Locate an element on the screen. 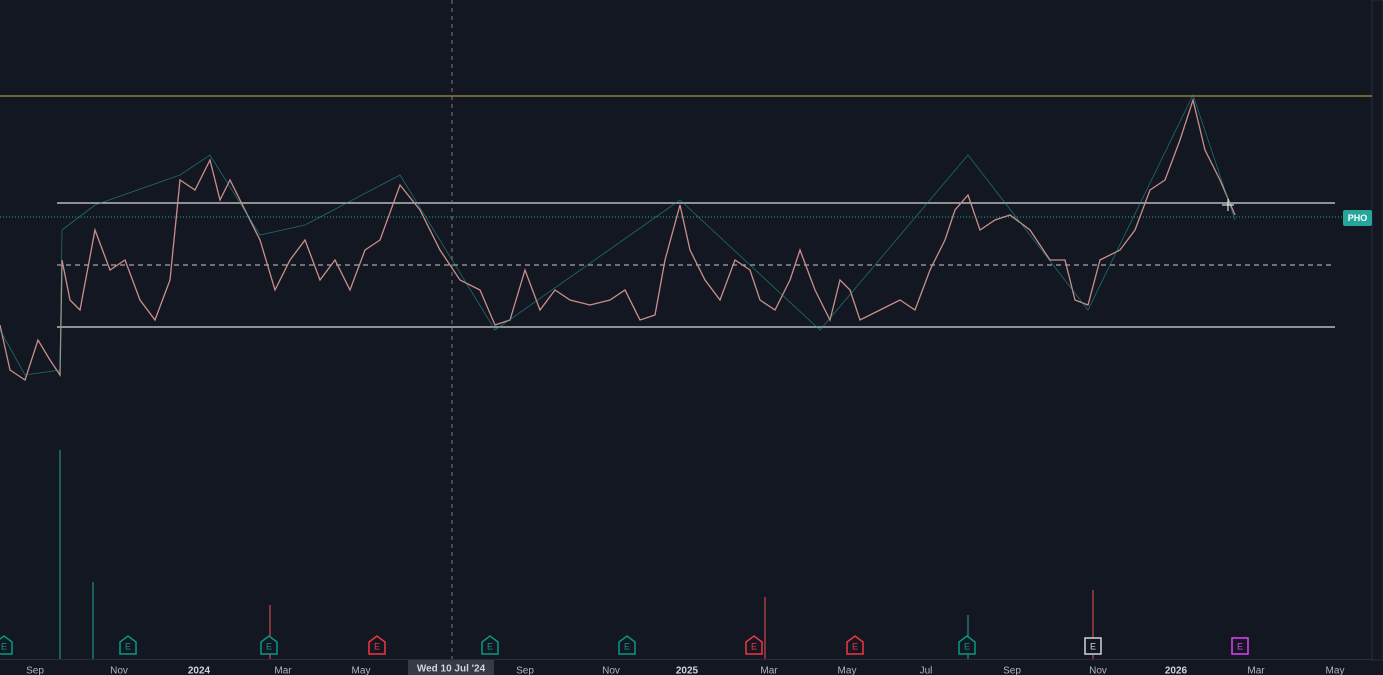 The image size is (1383, 675). x-axis-label: 2025 is located at coordinates (687, 670).